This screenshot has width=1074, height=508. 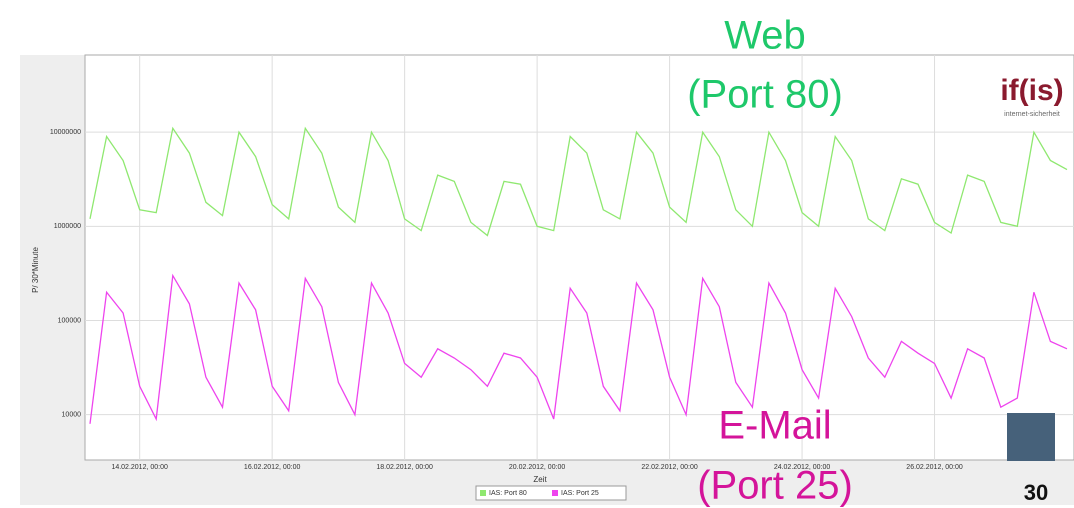 What do you see at coordinates (934, 467) in the screenshot?
I see `x-tick-label: 26.02.2012, 00:00` at bounding box center [934, 467].